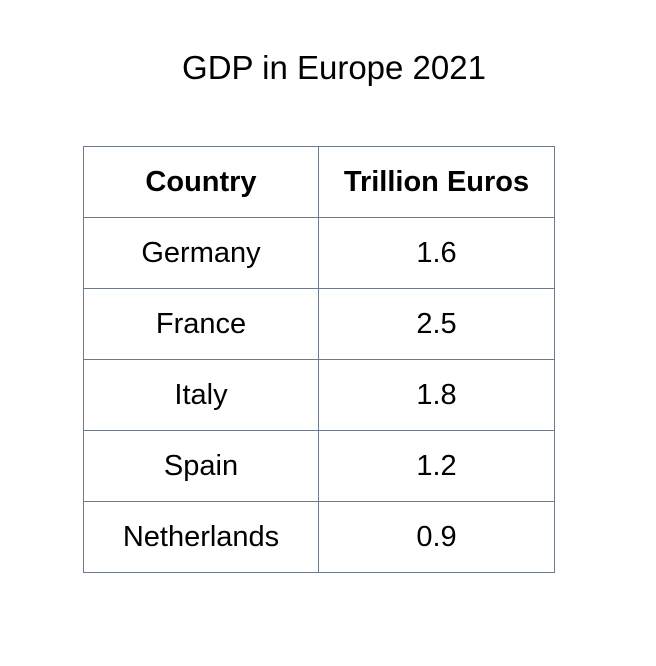 This screenshot has width=656, height=666. I want to click on value-cell: 1.8, so click(436, 395).